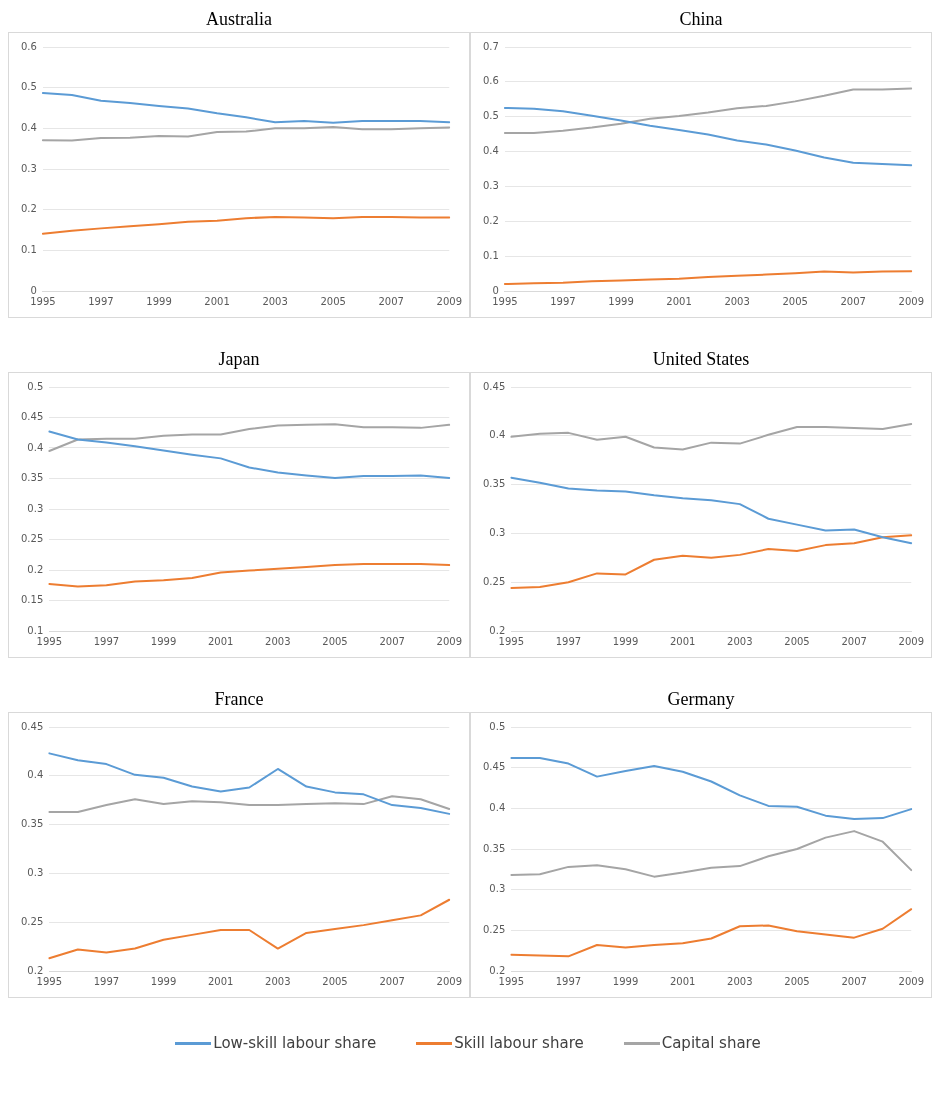 The image size is (936, 1109). I want to click on chart-title: China, so click(701, 19).